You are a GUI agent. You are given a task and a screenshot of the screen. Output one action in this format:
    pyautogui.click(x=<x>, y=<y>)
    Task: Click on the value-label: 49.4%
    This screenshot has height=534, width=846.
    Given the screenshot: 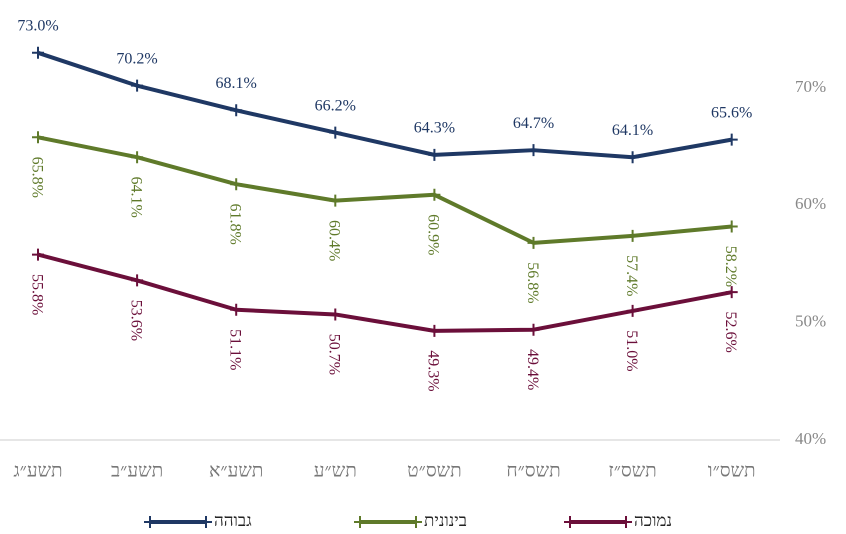 What is the action you would take?
    pyautogui.click(x=532, y=369)
    